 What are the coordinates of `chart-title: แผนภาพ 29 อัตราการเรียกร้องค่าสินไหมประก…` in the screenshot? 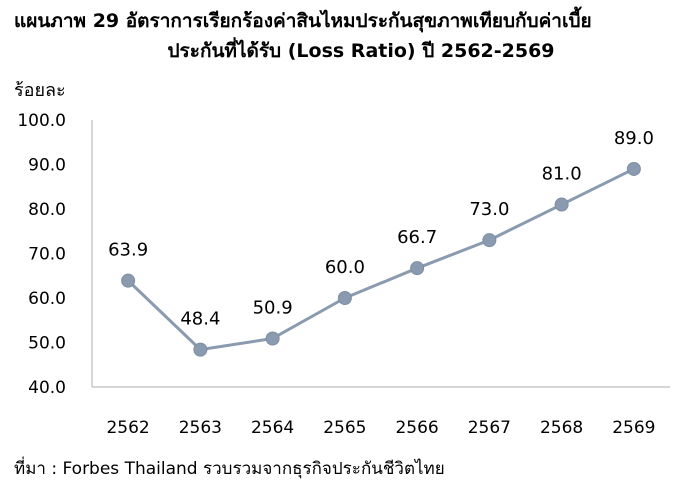 It's located at (349, 36).